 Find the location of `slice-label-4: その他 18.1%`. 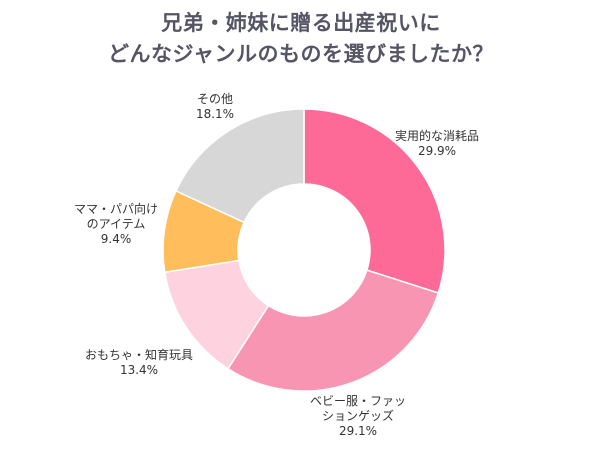

slice-label-4: その他 18.1% is located at coordinates (215, 106).